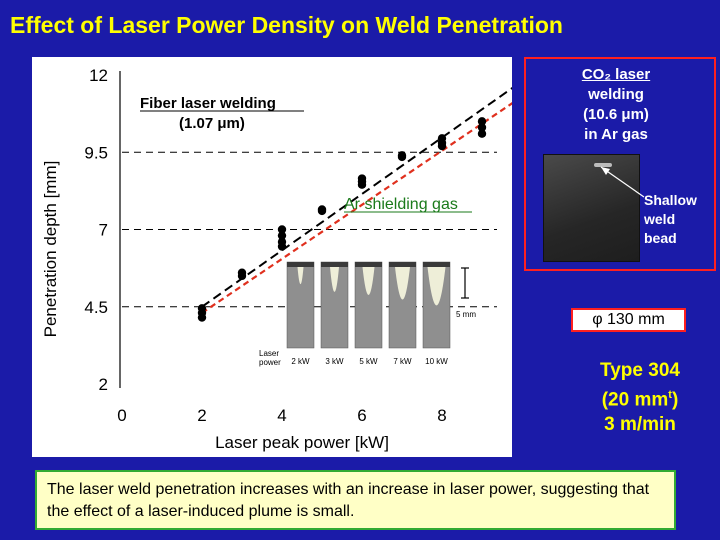 The width and height of the screenshot is (720, 540). What do you see at coordinates (103, 384) in the screenshot?
I see `y-tick-label: 2` at bounding box center [103, 384].